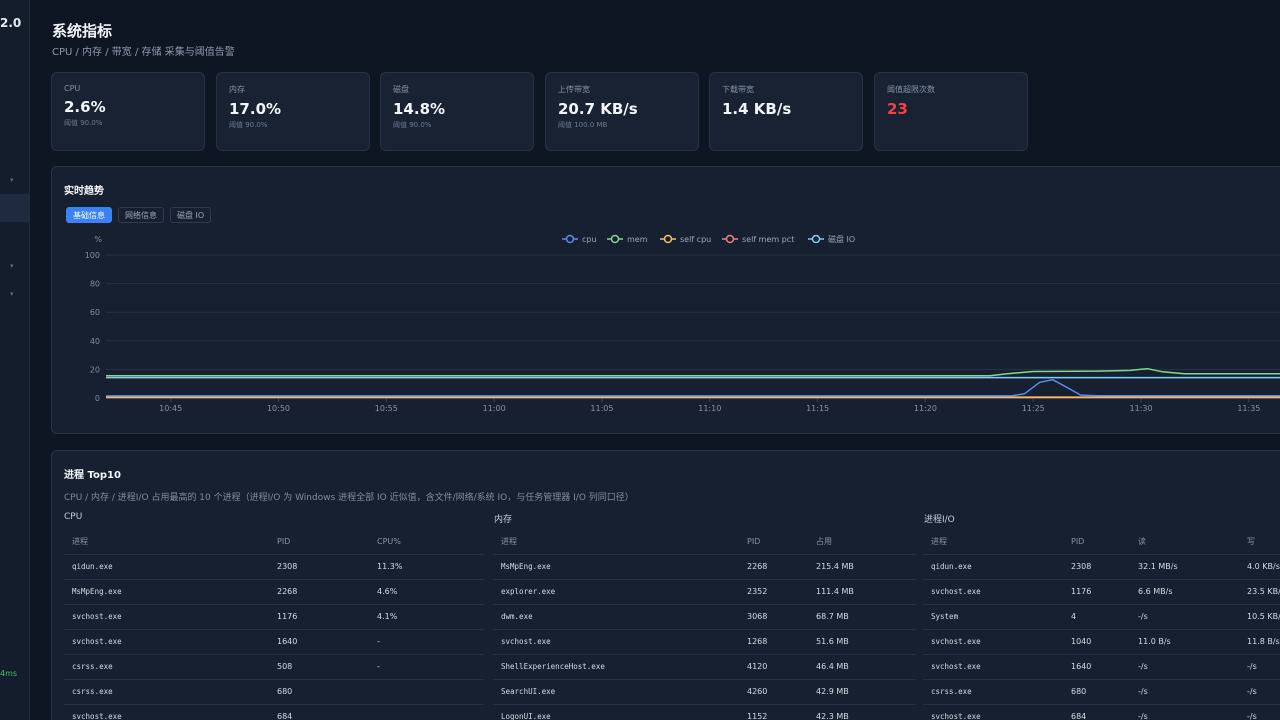  Describe the element at coordinates (862, 711) in the screenshot. I see `process-metric: 42.3 MB` at that location.